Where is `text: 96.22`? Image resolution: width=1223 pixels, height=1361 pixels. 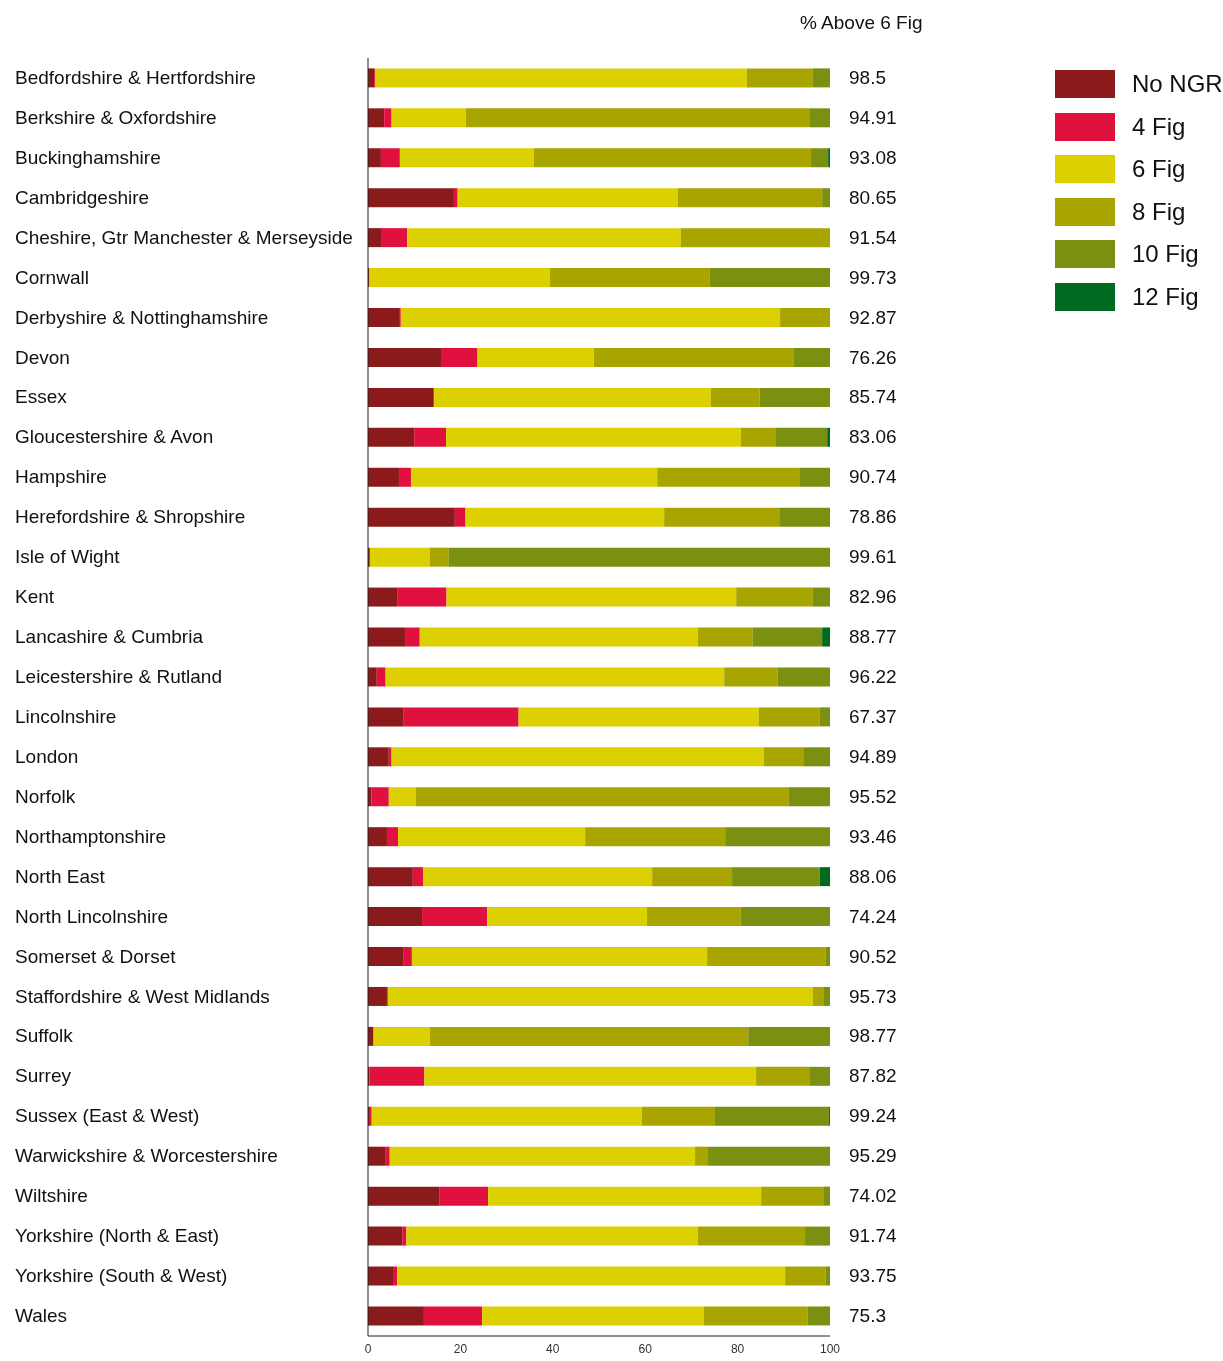
text: 96.22 is located at coordinates (873, 677).